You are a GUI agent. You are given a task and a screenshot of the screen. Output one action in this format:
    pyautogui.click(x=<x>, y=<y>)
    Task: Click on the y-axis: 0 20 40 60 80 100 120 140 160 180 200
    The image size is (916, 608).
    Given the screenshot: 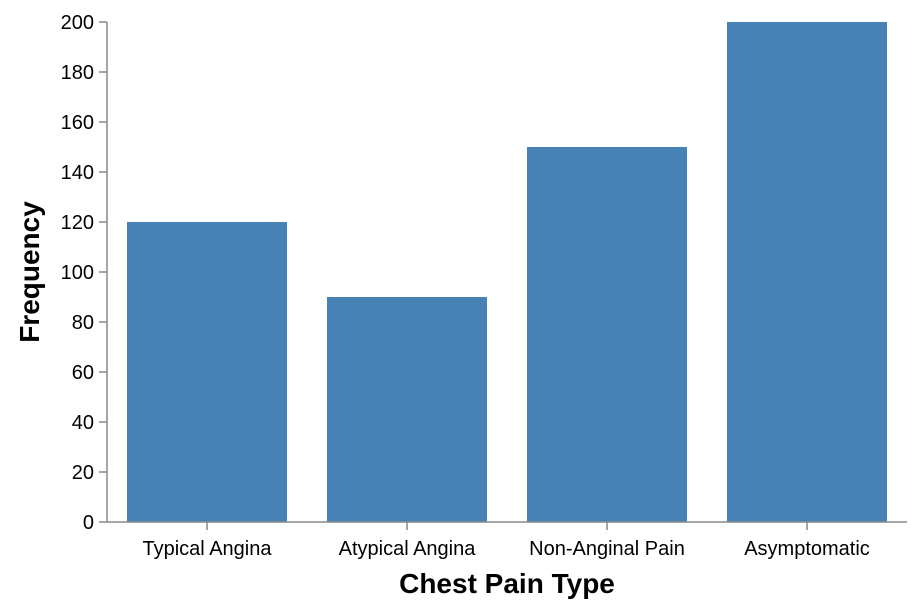 What is the action you would take?
    pyautogui.click(x=84, y=273)
    